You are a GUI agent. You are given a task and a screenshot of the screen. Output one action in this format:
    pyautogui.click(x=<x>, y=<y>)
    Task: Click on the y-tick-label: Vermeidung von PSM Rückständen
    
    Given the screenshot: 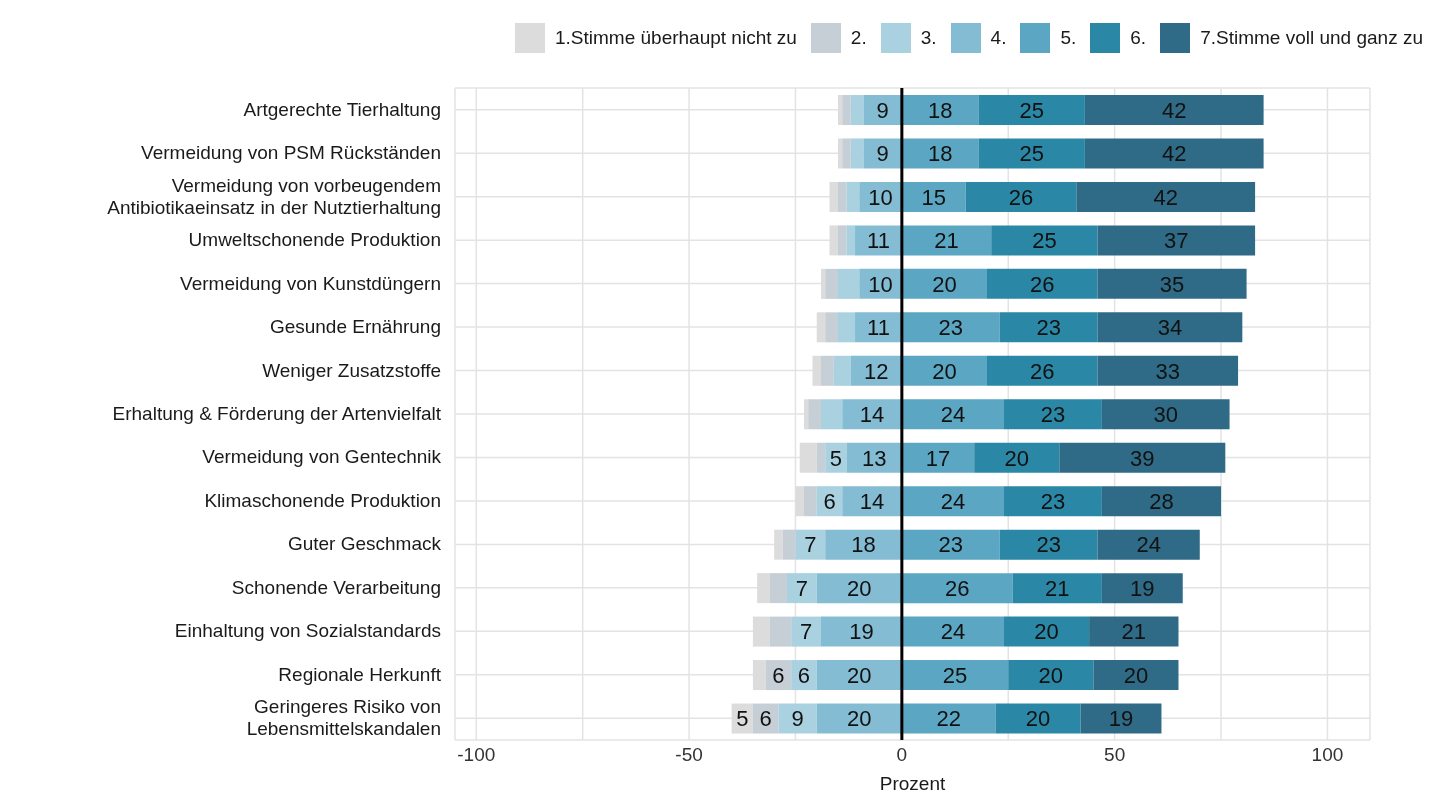 What is the action you would take?
    pyautogui.click(x=291, y=153)
    